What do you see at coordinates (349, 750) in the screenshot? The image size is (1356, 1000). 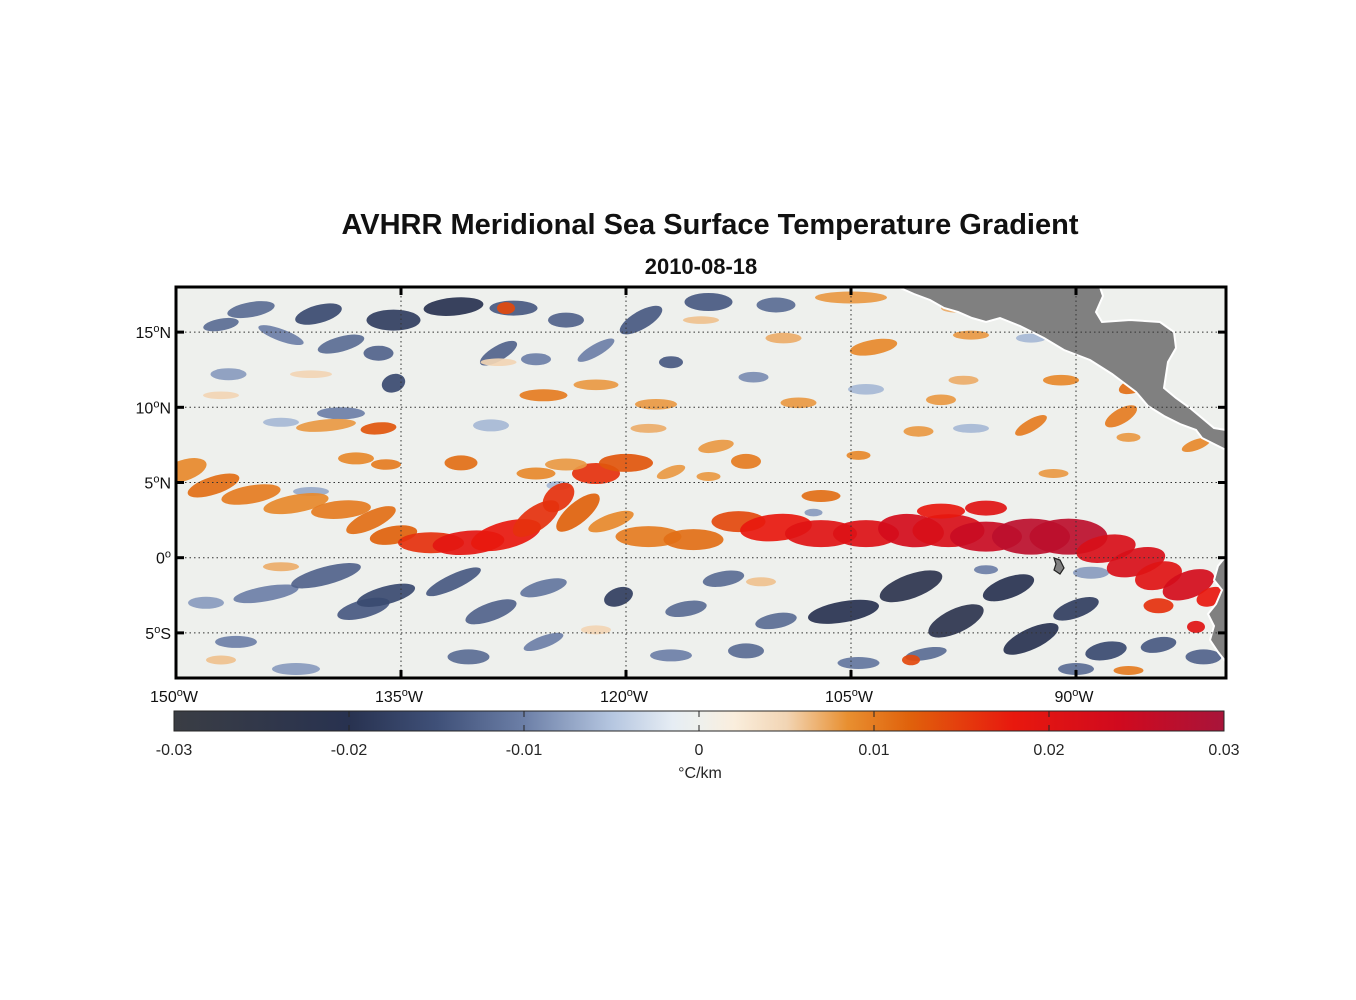 I see `colorbar-tick-label: -0.02` at bounding box center [349, 750].